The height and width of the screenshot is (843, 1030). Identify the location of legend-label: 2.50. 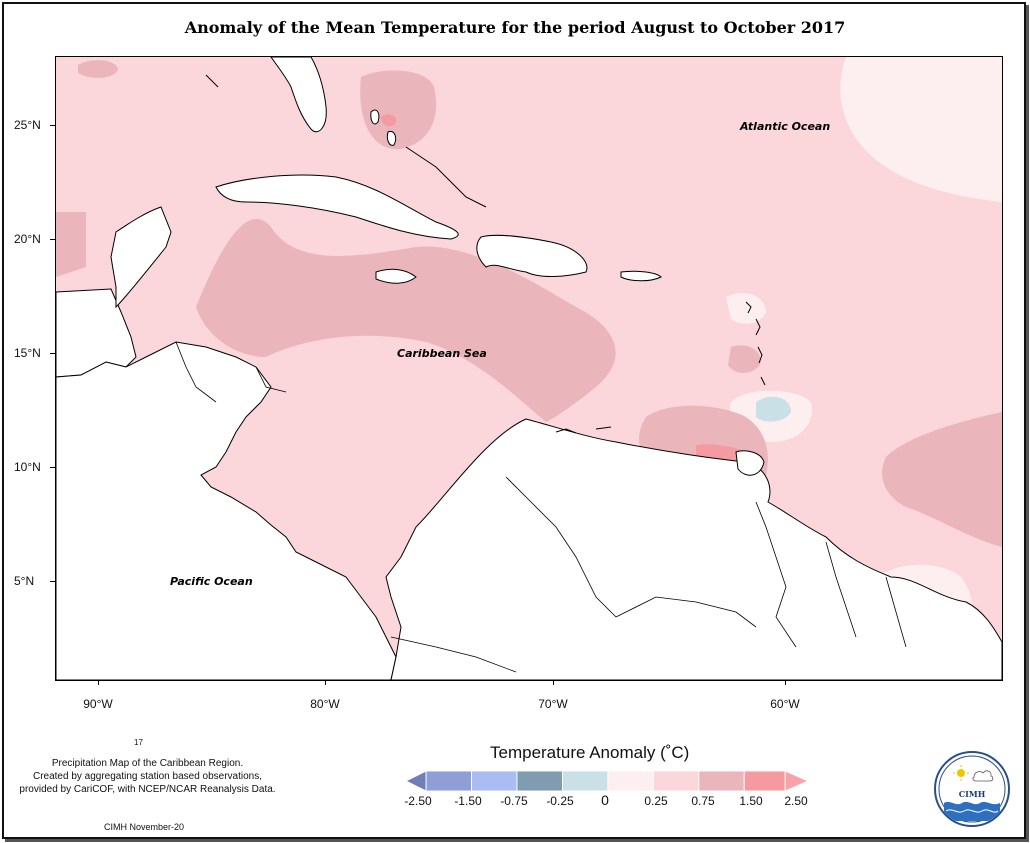
(796, 801).